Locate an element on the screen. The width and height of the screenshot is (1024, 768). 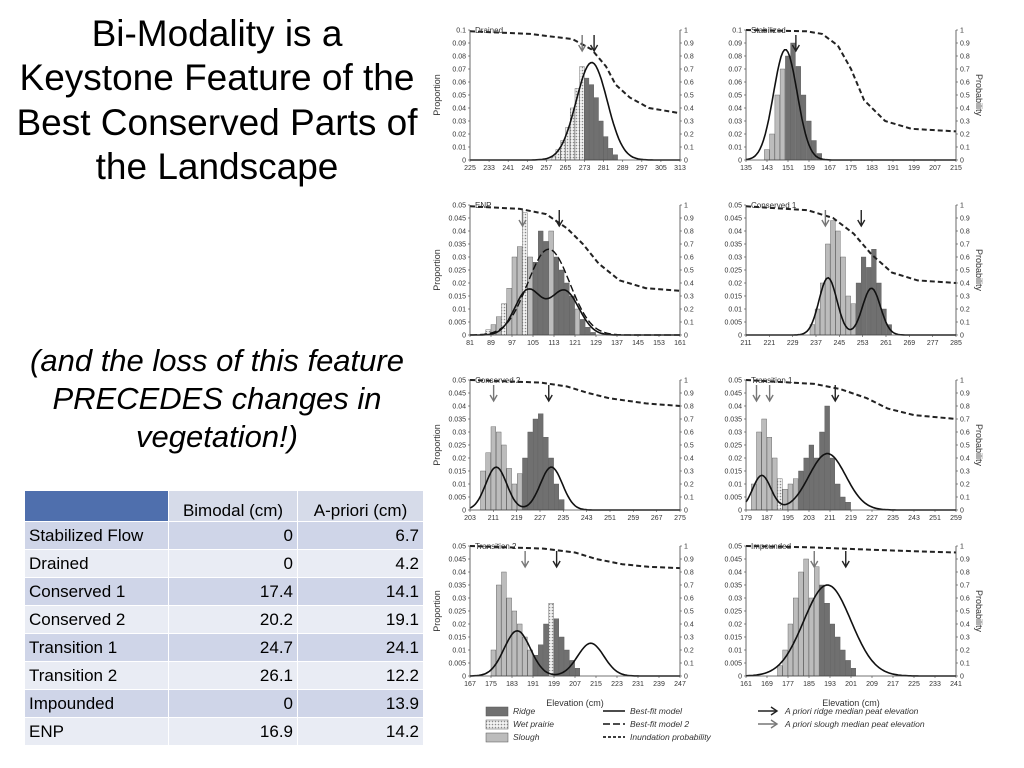
x-tick-label: 143 is located at coordinates (767, 168).